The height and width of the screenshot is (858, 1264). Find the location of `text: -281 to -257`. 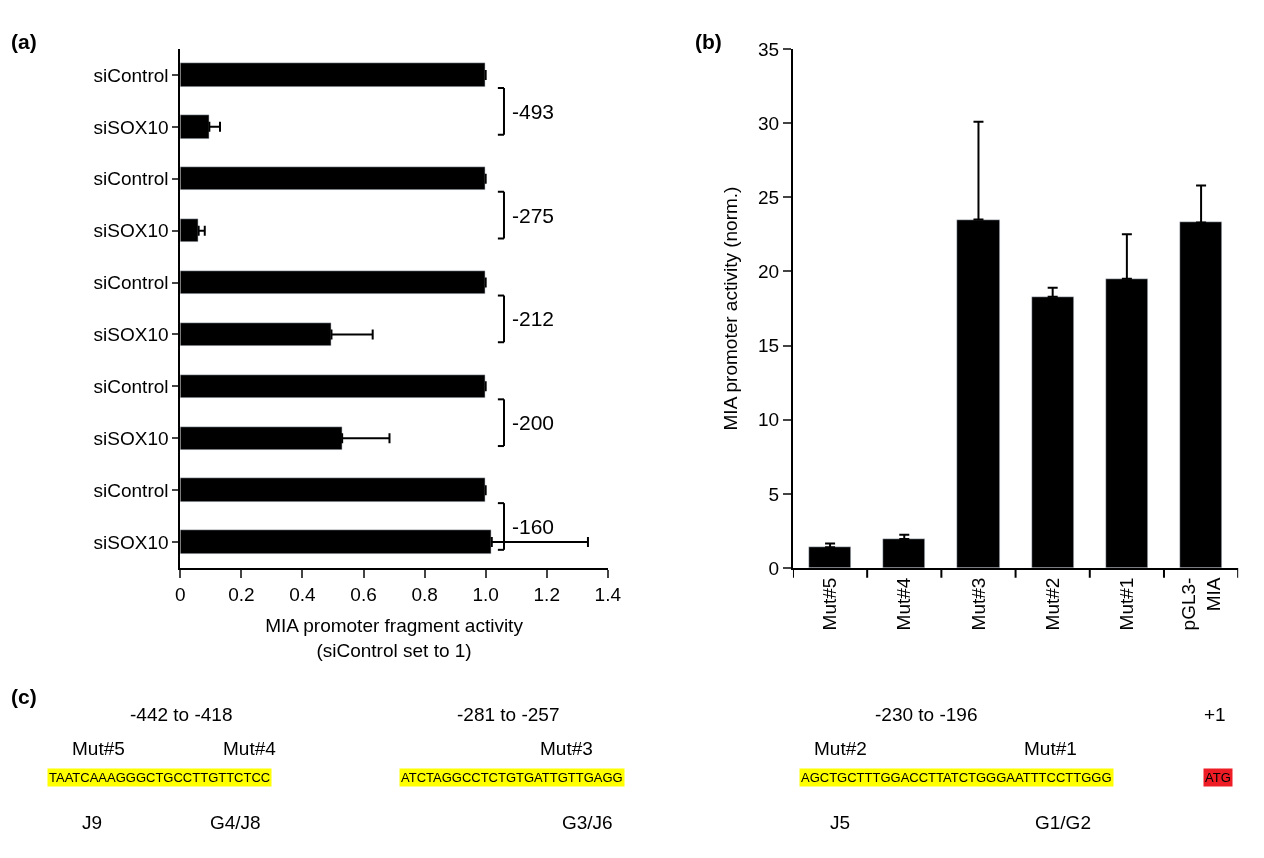

text: -281 to -257 is located at coordinates (508, 714).